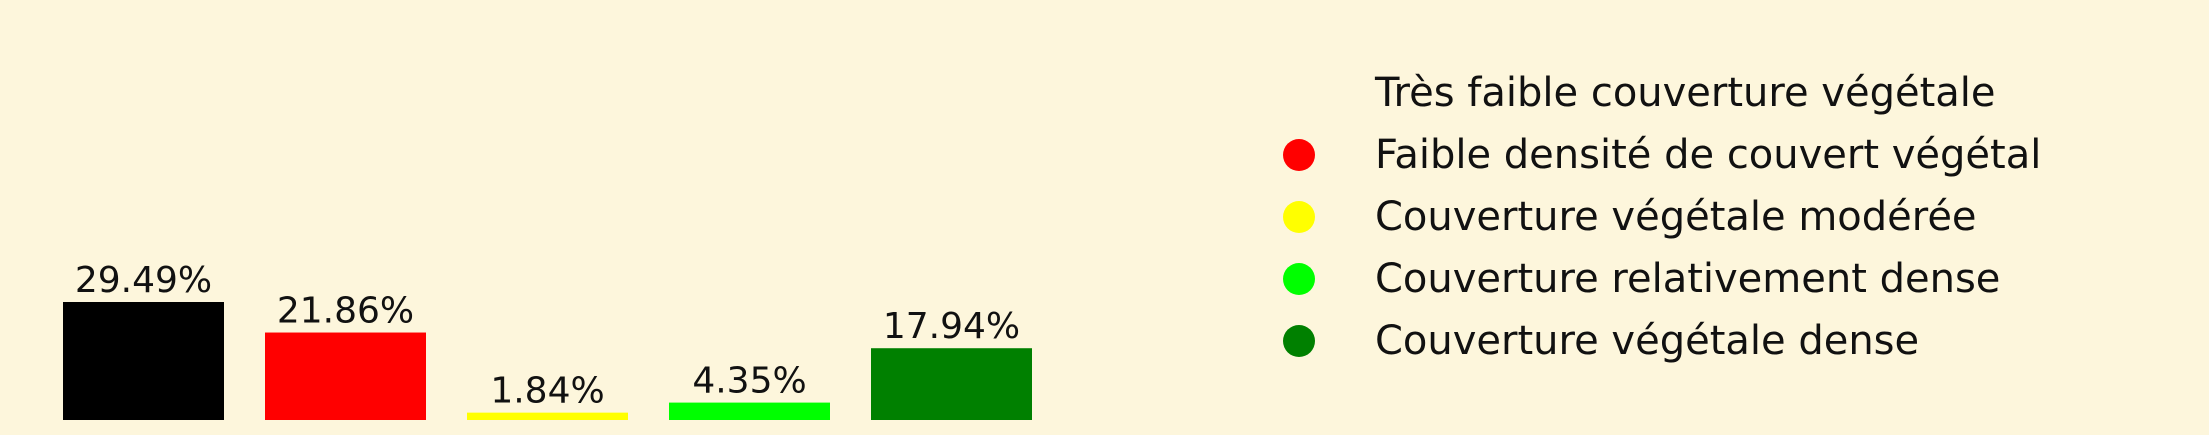  I want to click on bar-value-label: 1.84%, so click(547, 391).